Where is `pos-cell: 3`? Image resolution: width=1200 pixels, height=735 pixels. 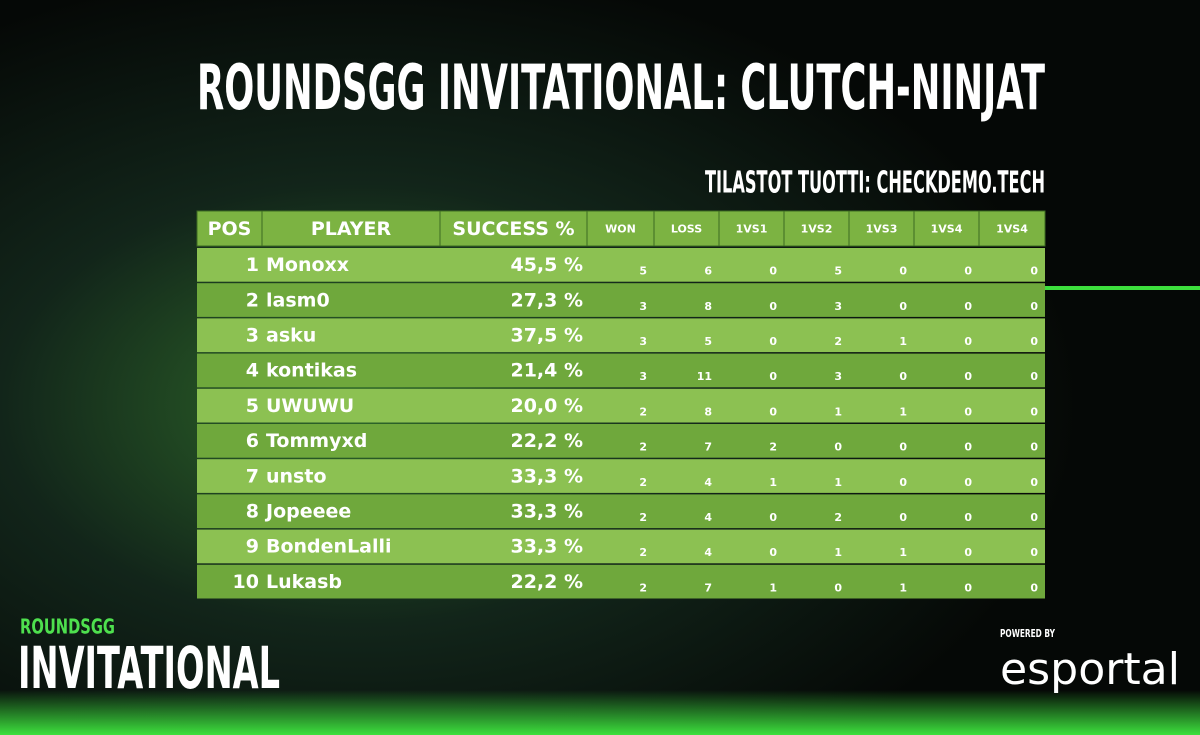
pos-cell: 3 is located at coordinates (252, 336).